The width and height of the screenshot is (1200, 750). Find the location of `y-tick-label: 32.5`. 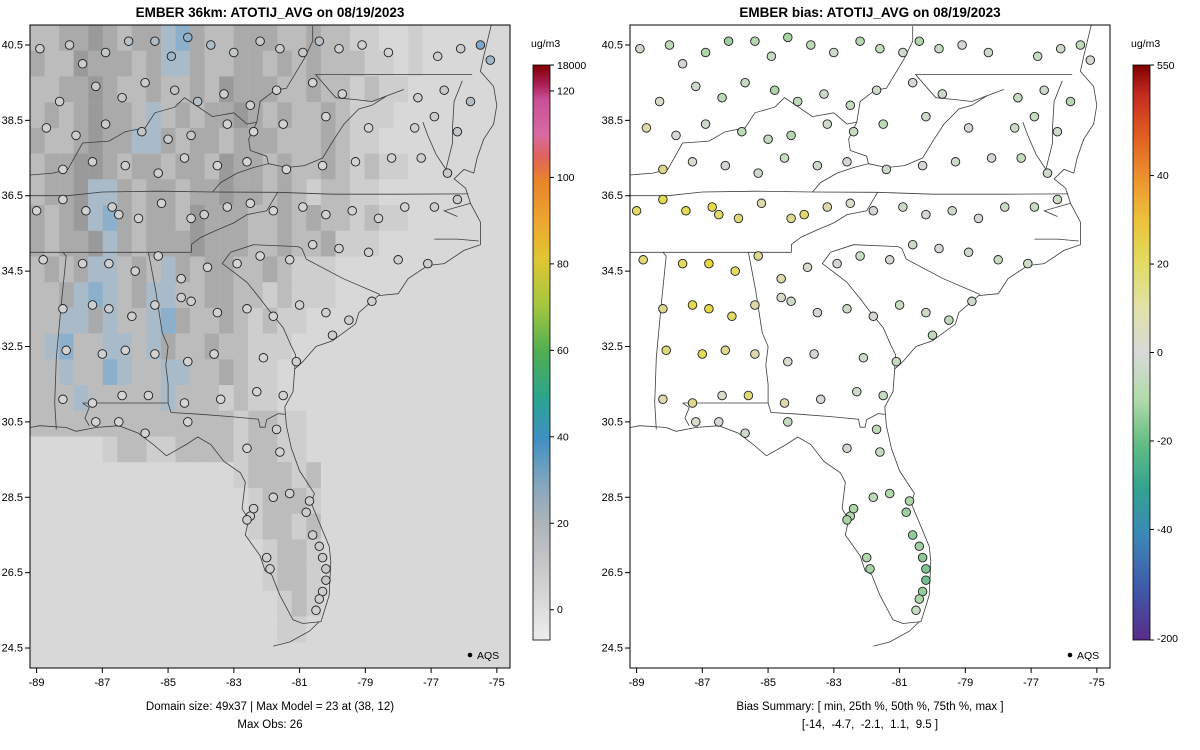

y-tick-label: 32.5 is located at coordinates (12, 347).